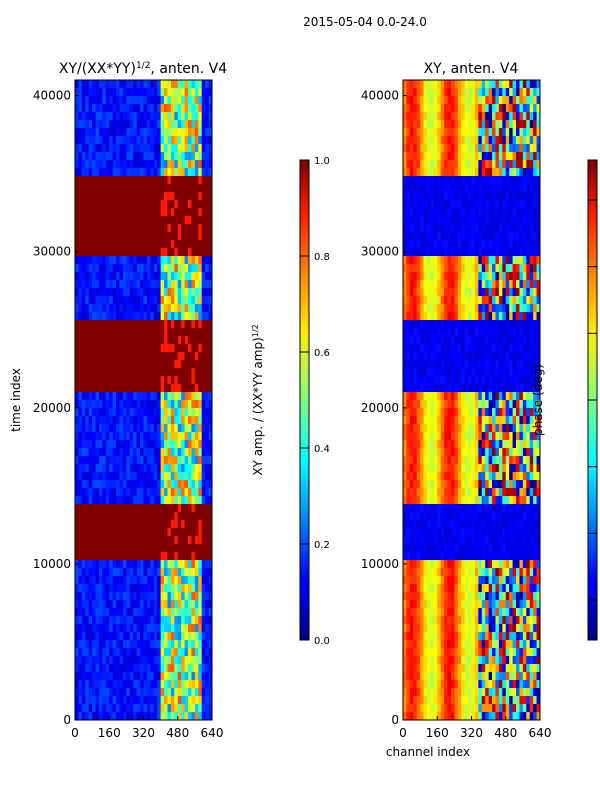 The width and height of the screenshot is (600, 800). I want to click on amplitude-title-exponent: 1/2, so click(143, 66).